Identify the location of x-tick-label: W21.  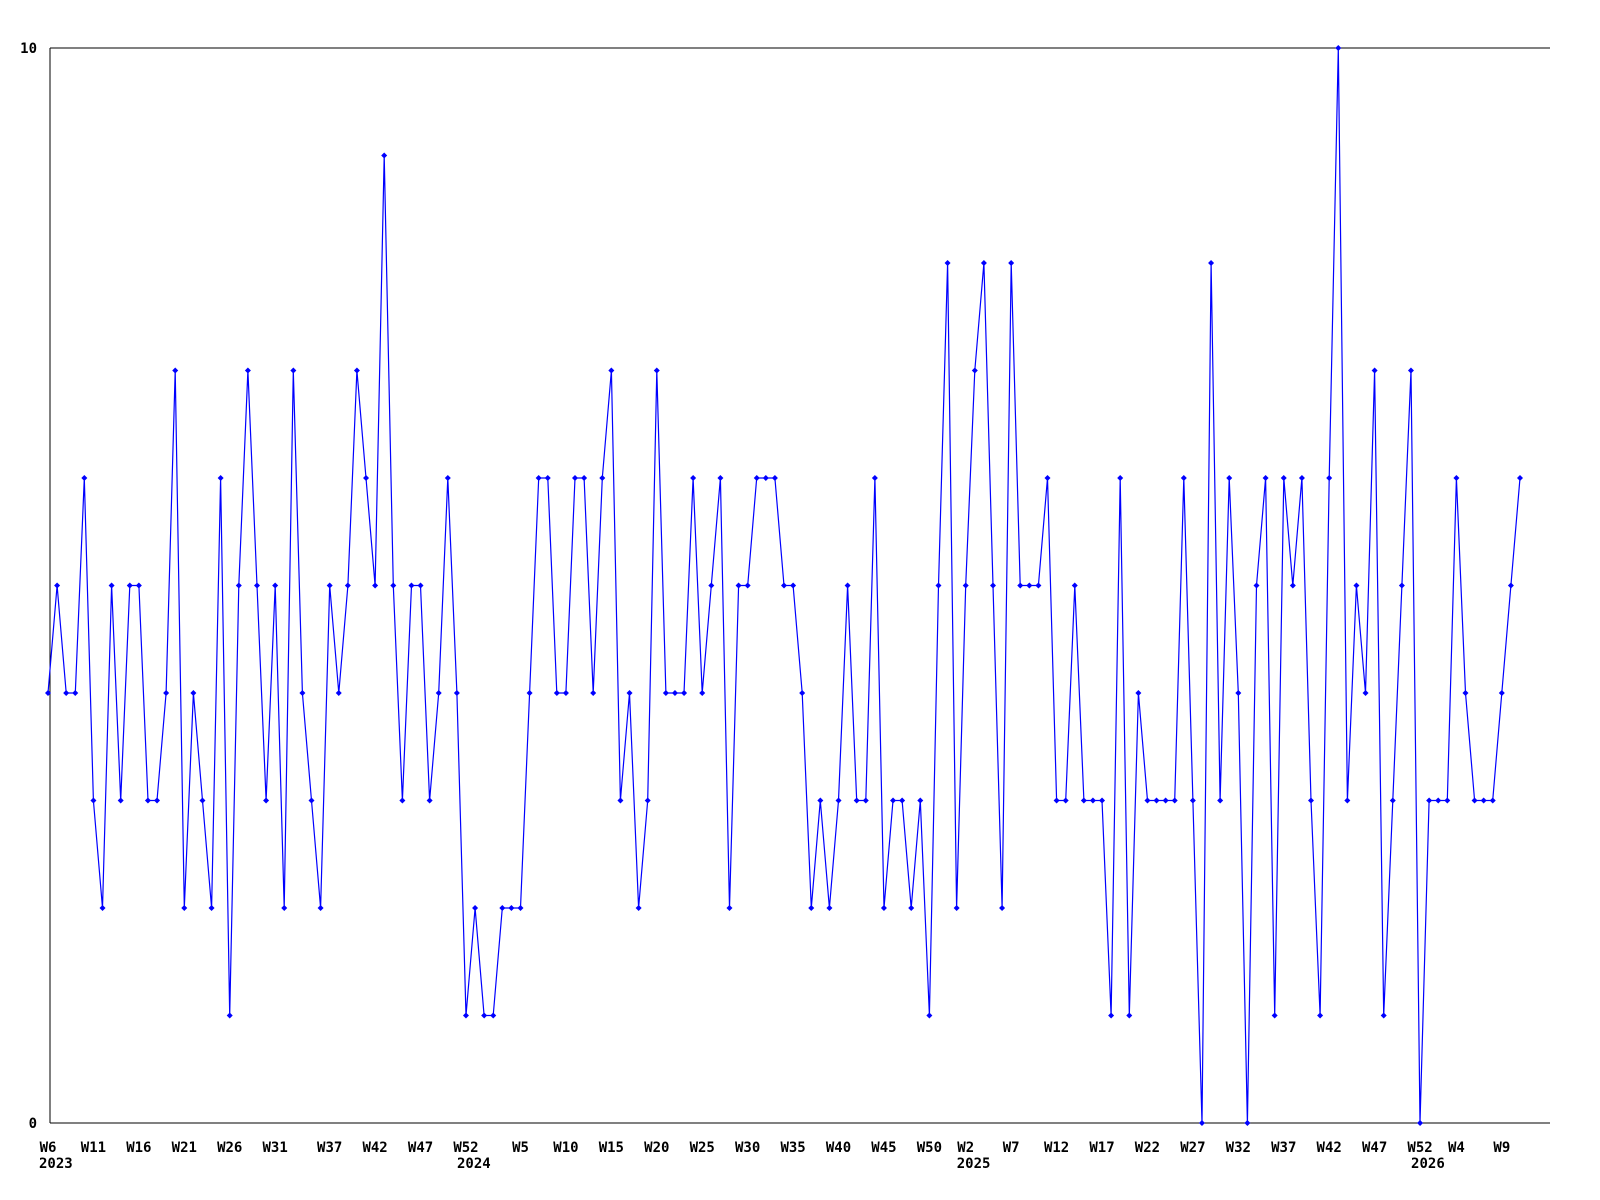
(184, 1148).